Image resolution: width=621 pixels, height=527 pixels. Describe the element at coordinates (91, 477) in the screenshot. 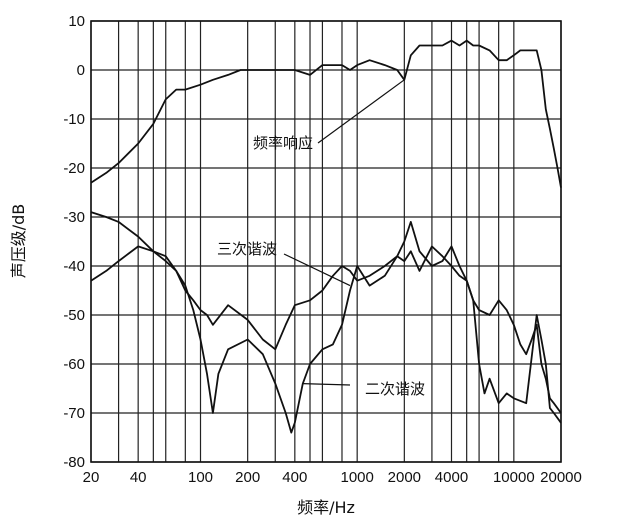

I see `x-tick-label: 20` at that location.